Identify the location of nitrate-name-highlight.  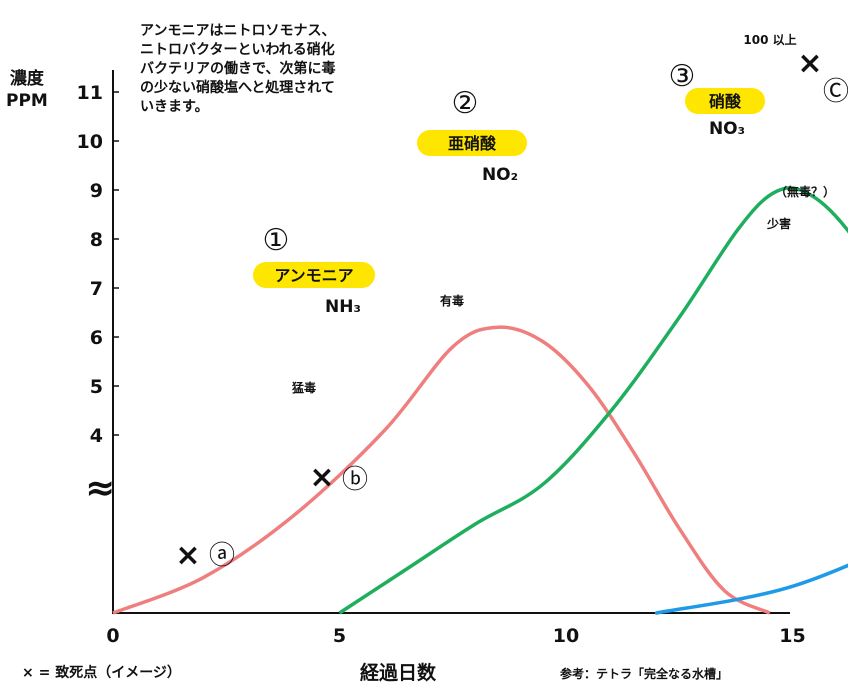
(725, 101).